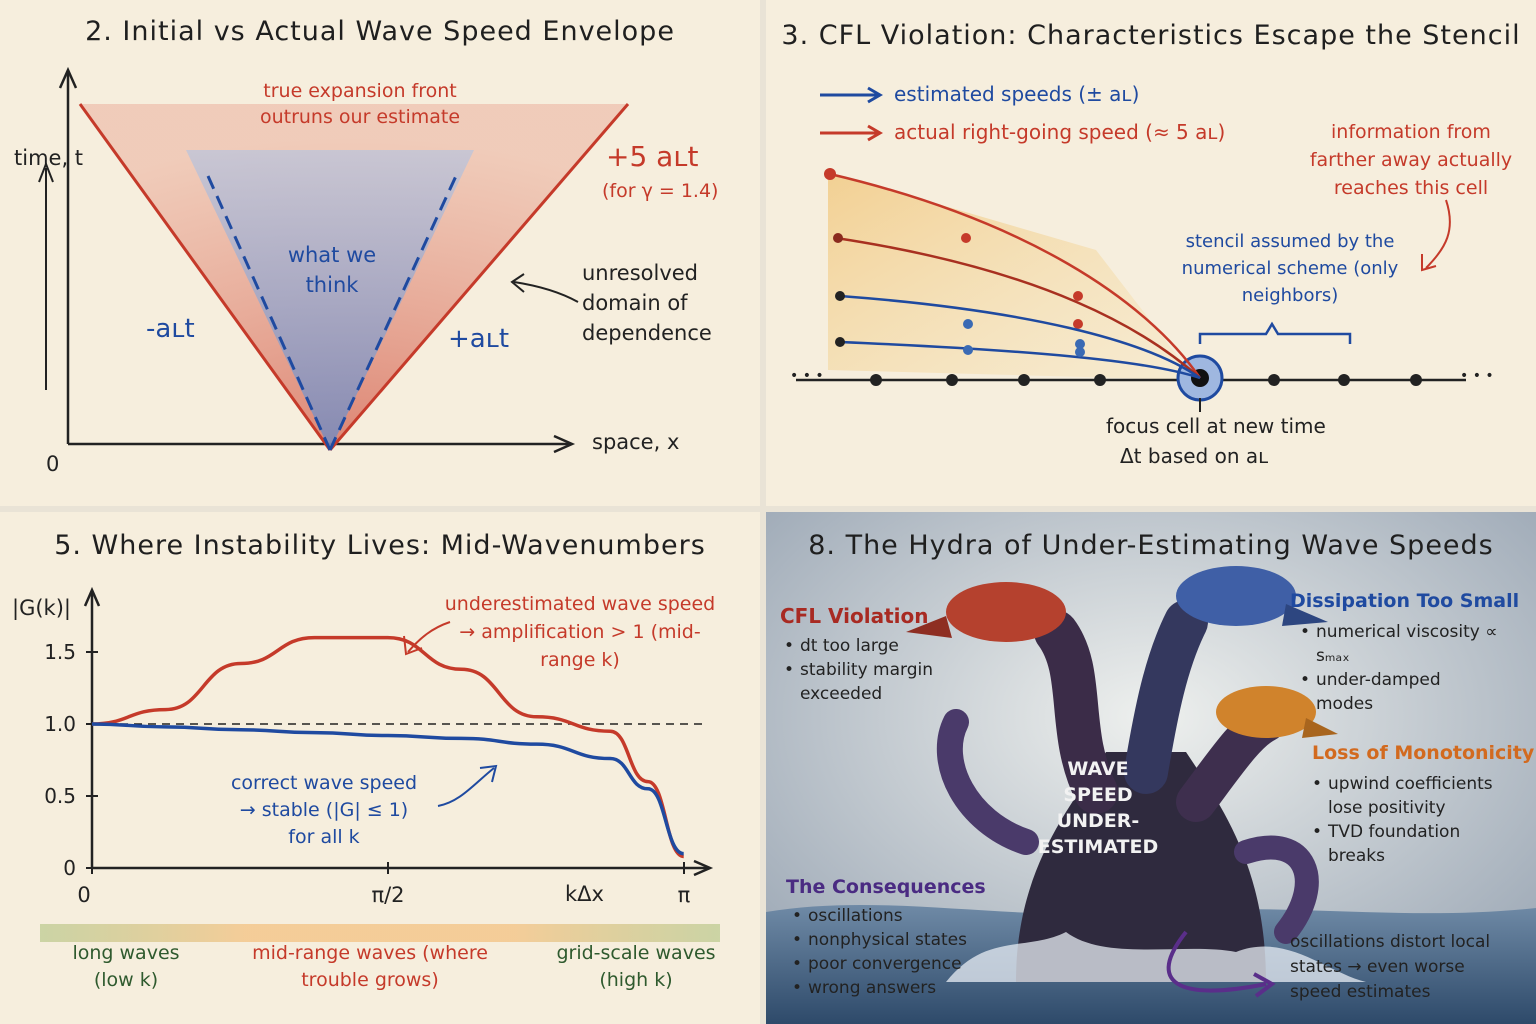 This screenshot has height=1024, width=1536. Describe the element at coordinates (1017, 94) in the screenshot. I see `legend-estimated-label: estimated speeds (± aʟ)` at that location.